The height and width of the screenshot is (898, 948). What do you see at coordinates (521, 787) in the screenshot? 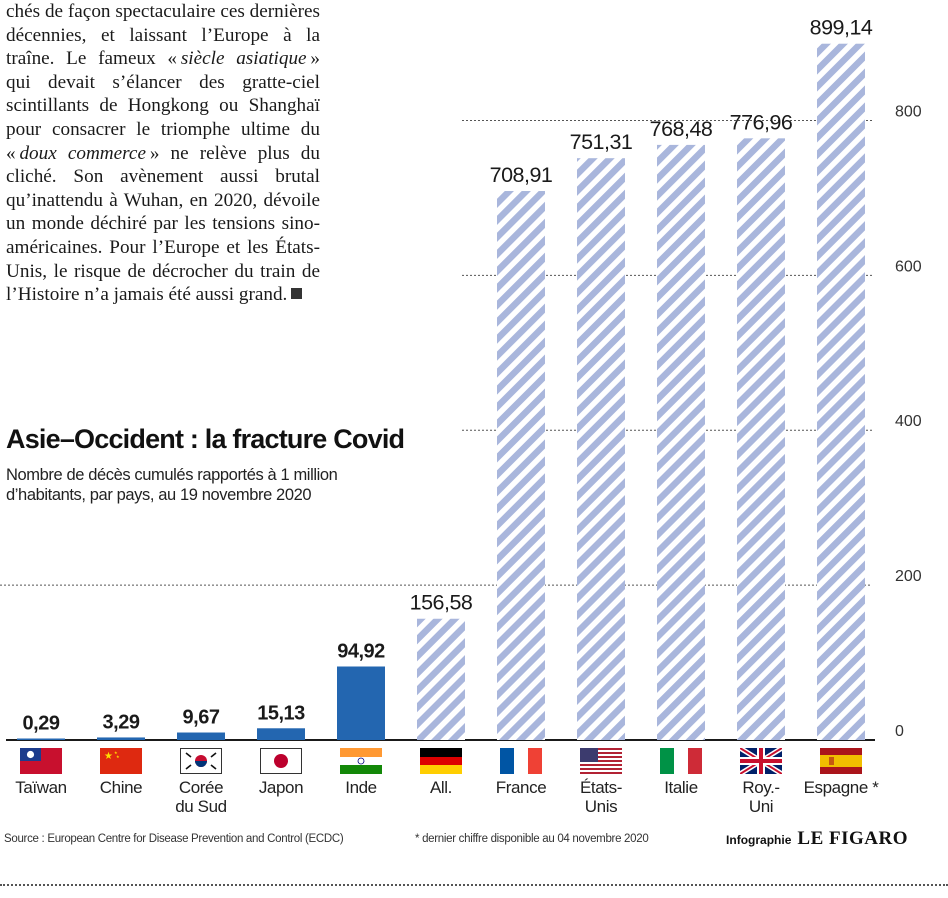
I see `category-label: France` at bounding box center [521, 787].